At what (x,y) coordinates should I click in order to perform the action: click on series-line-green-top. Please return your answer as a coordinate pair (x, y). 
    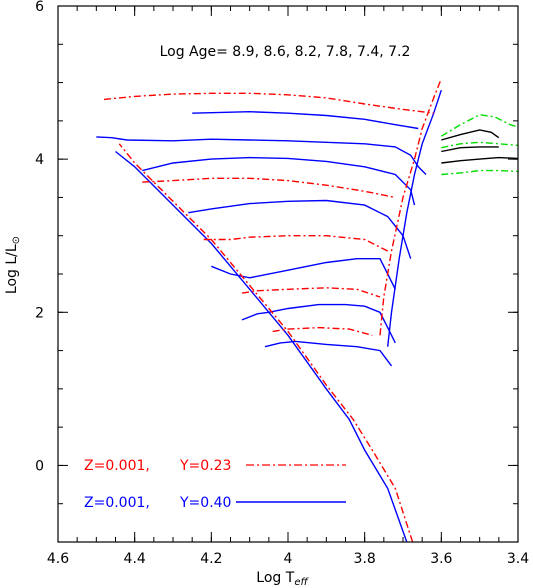
    Looking at the image, I should click on (479, 125).